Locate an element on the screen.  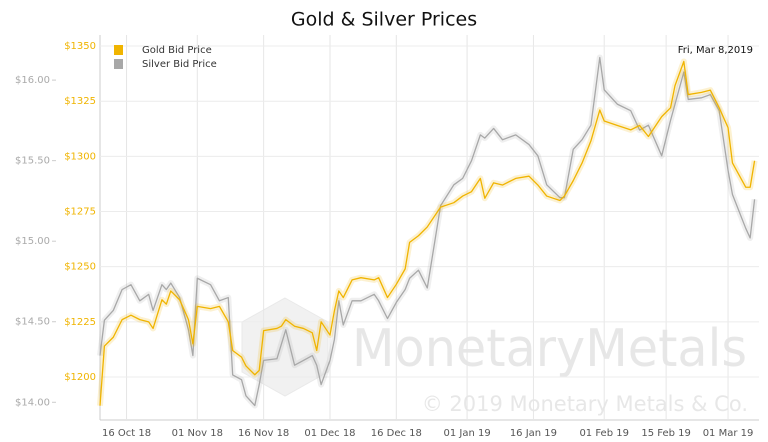
x-tick-label: 01 Jan 19 is located at coordinates (466, 433).